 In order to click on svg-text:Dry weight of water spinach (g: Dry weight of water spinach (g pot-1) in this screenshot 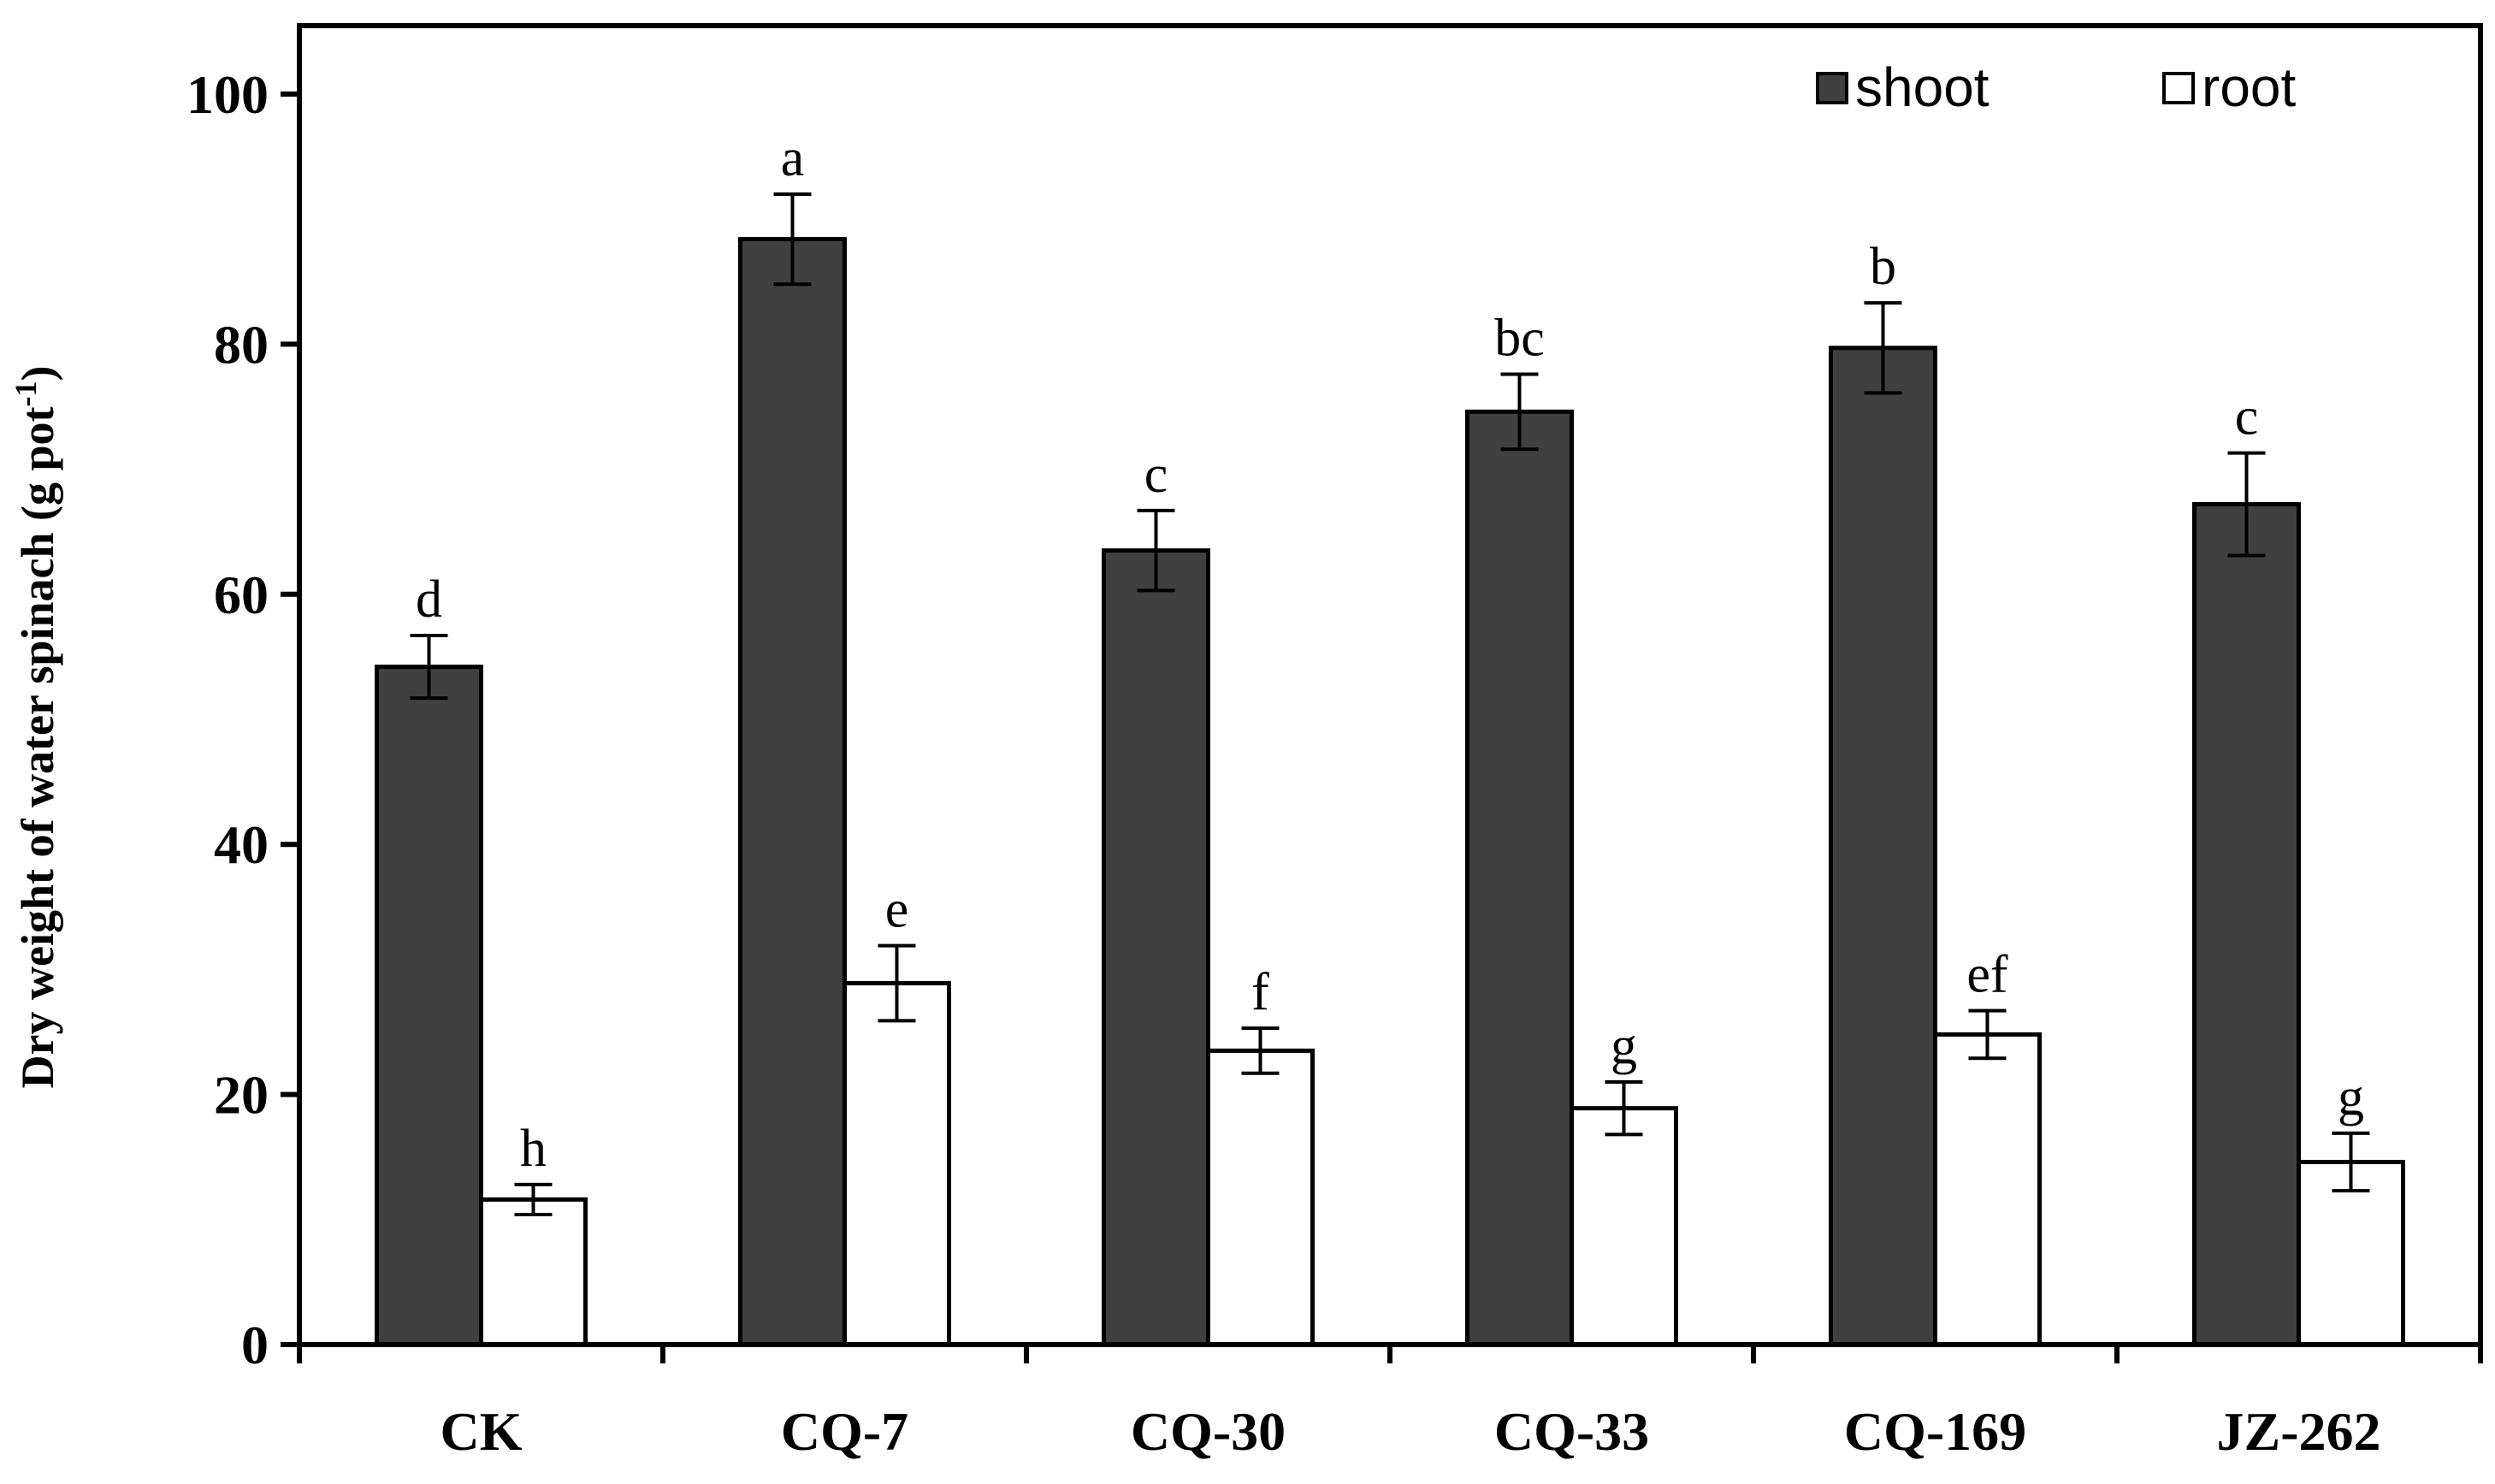, I will do `click(36, 727)`.